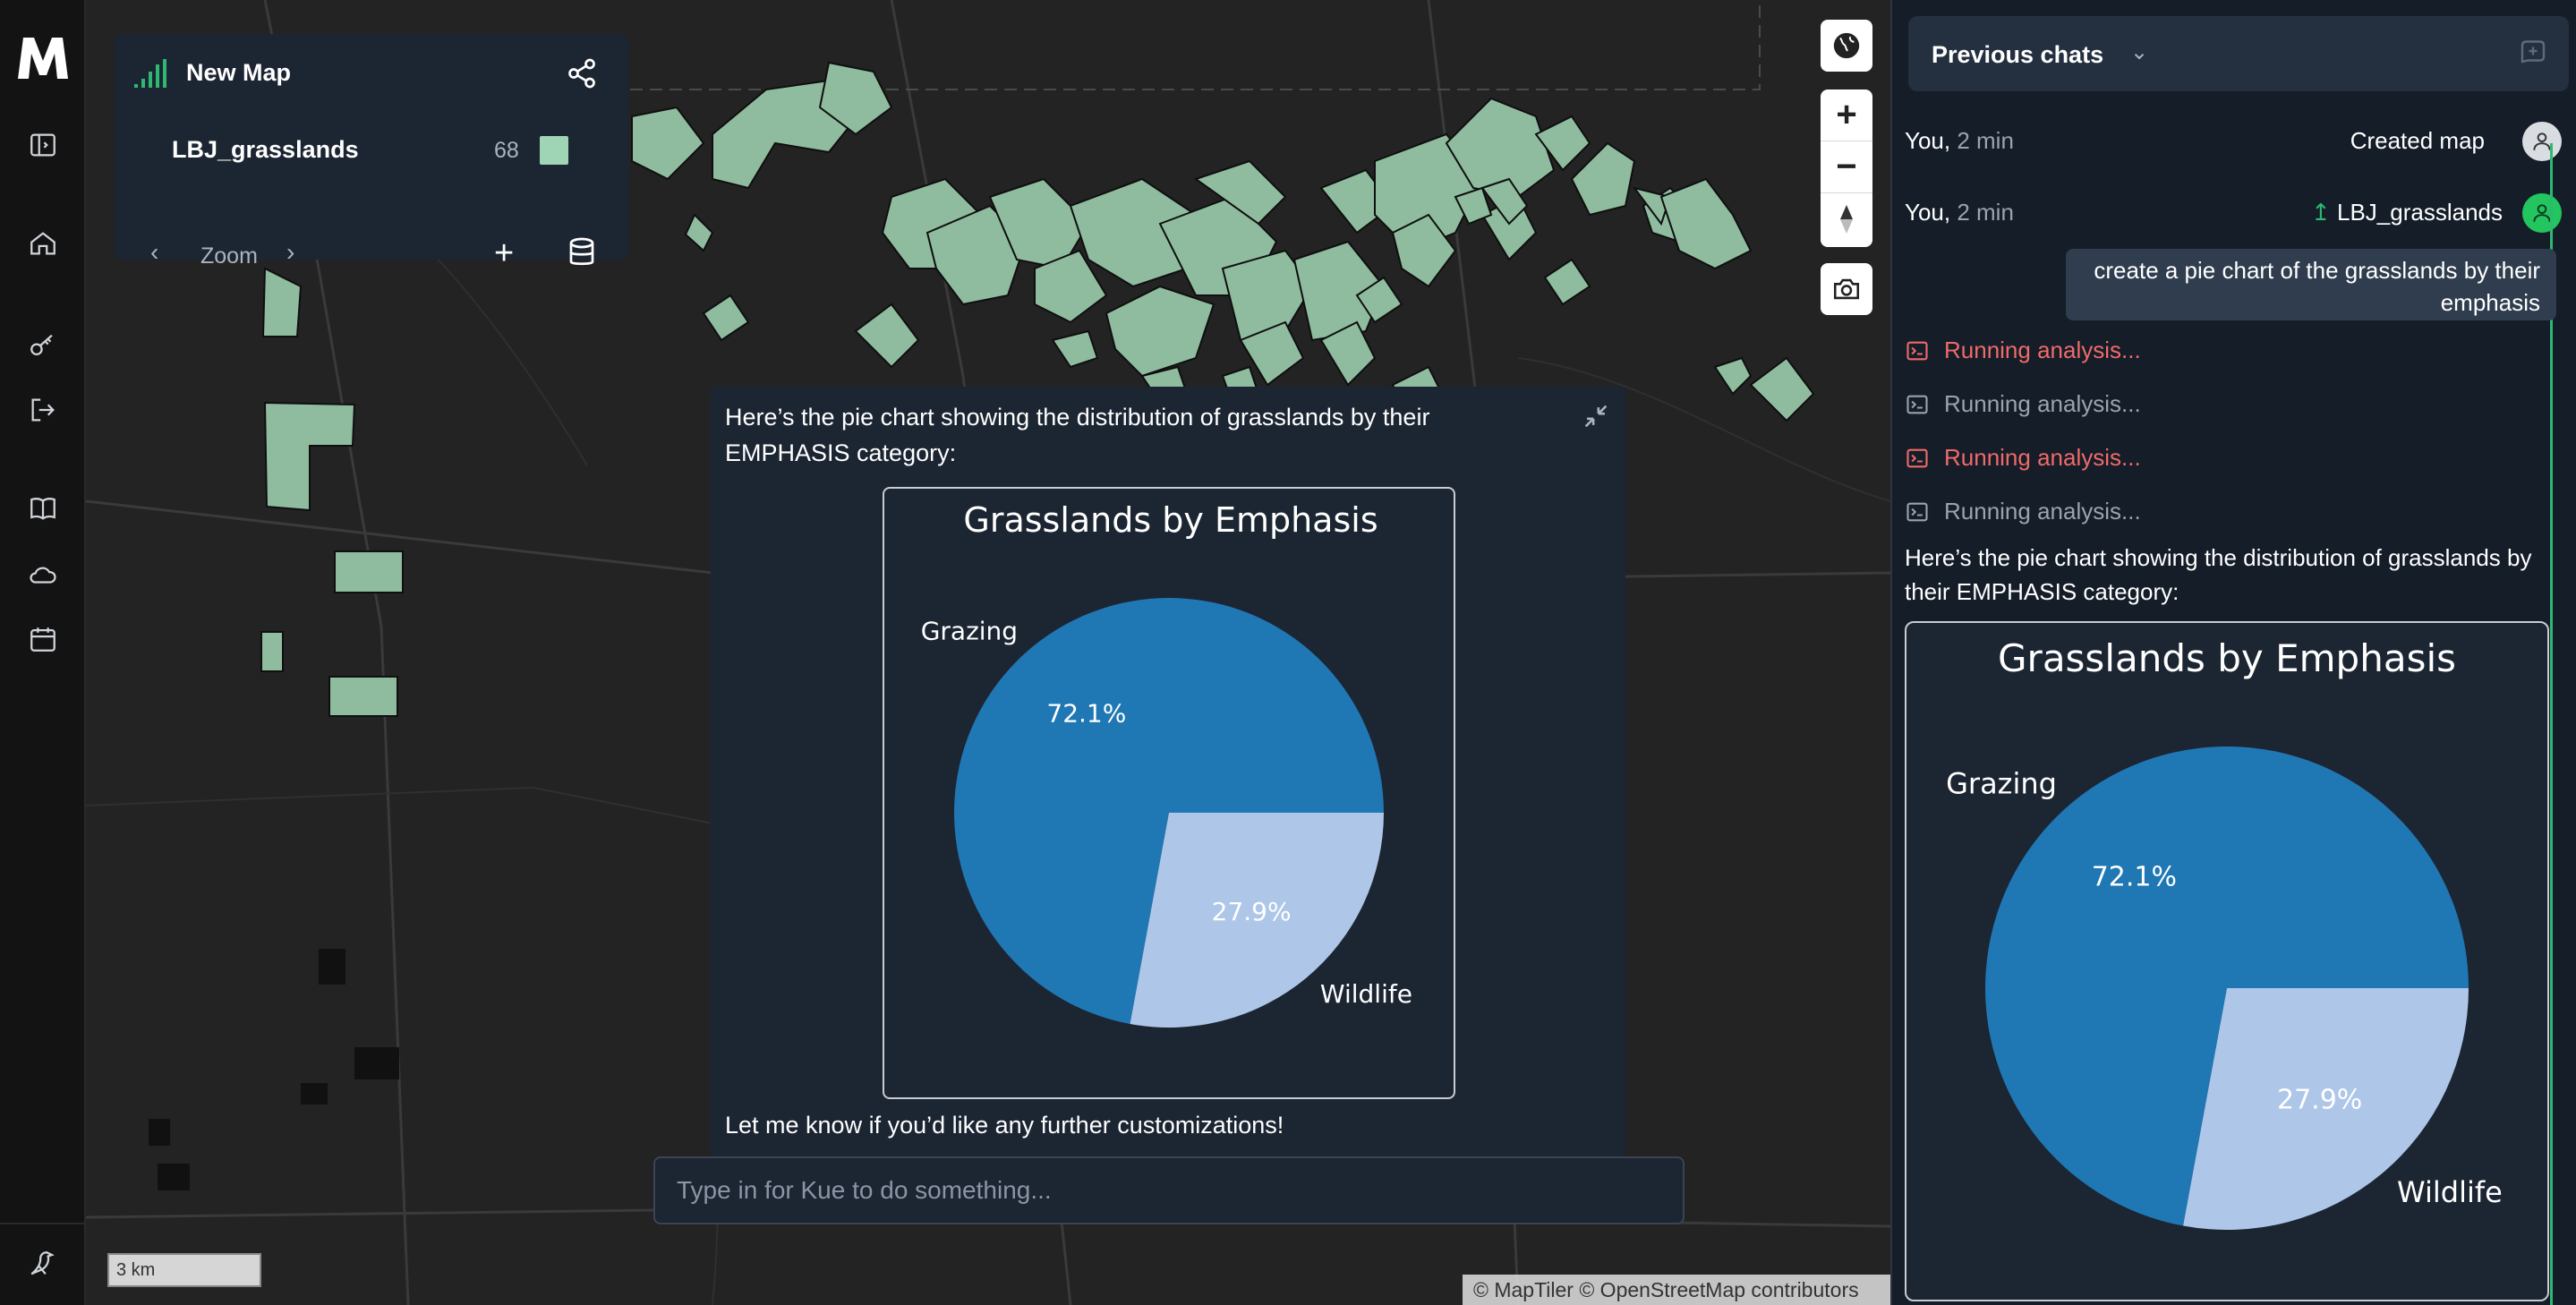 This screenshot has height=1305, width=2576. I want to click on zoom-in-button: +, so click(1846, 115).